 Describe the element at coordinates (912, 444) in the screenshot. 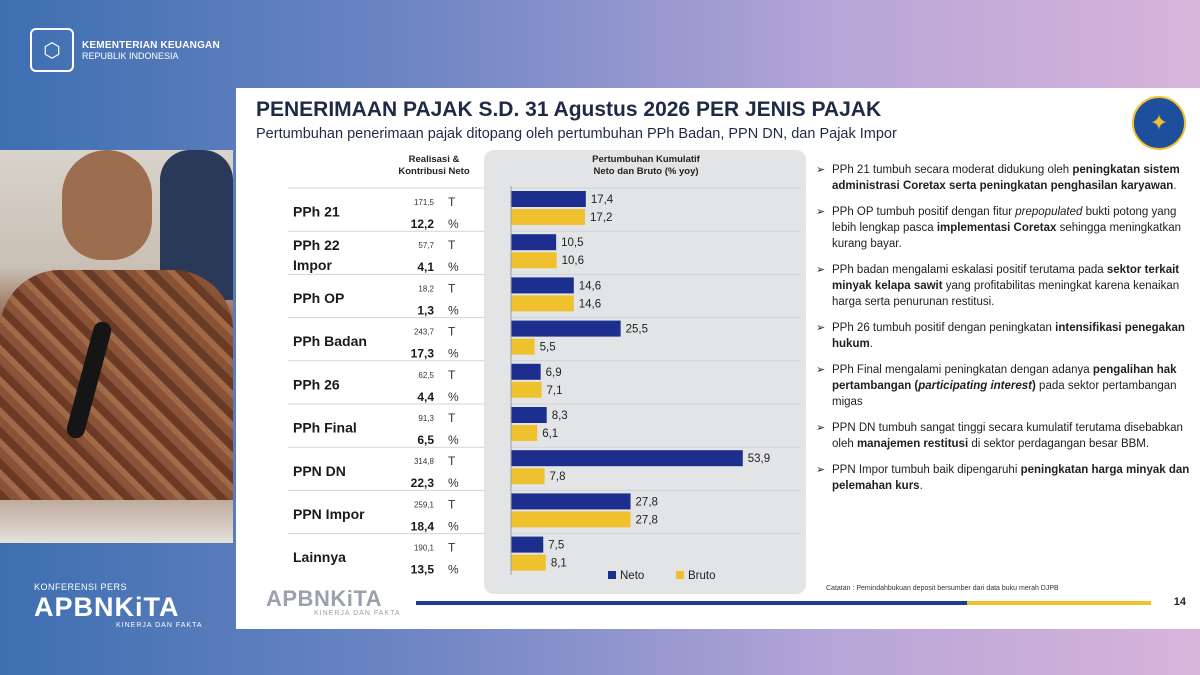

I see `note-text: manajemen restitusi` at that location.